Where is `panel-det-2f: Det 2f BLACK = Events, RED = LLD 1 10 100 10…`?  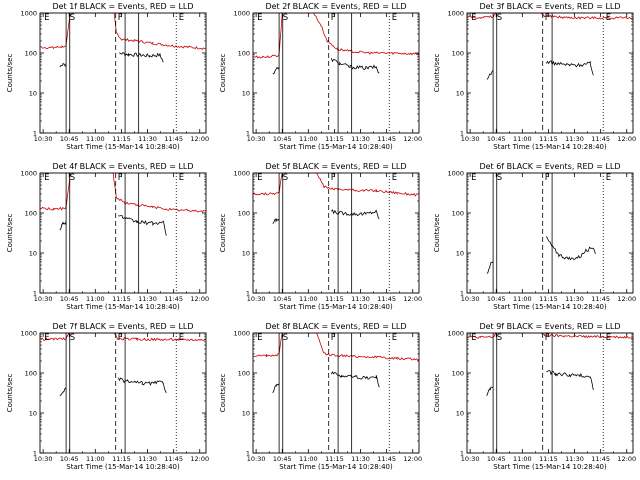 panel-det-2f: Det 2f BLACK = Events, RED = LLD 1 10 100 10… is located at coordinates (319, 80).